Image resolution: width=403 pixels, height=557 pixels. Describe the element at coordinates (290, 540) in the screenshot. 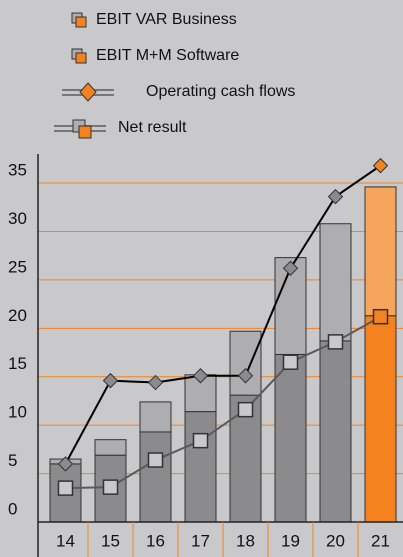

I see `x-tick-label: 19` at that location.